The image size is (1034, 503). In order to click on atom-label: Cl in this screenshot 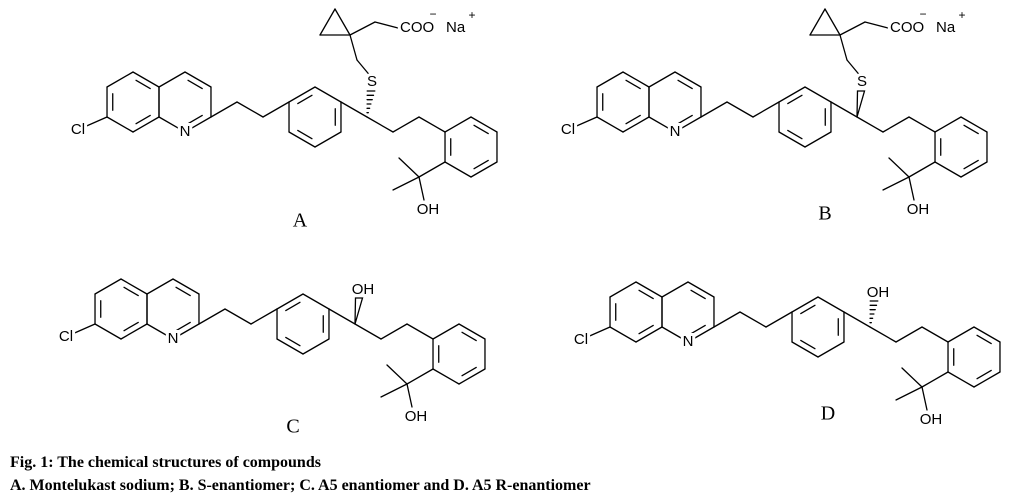, I will do `click(568, 129)`.